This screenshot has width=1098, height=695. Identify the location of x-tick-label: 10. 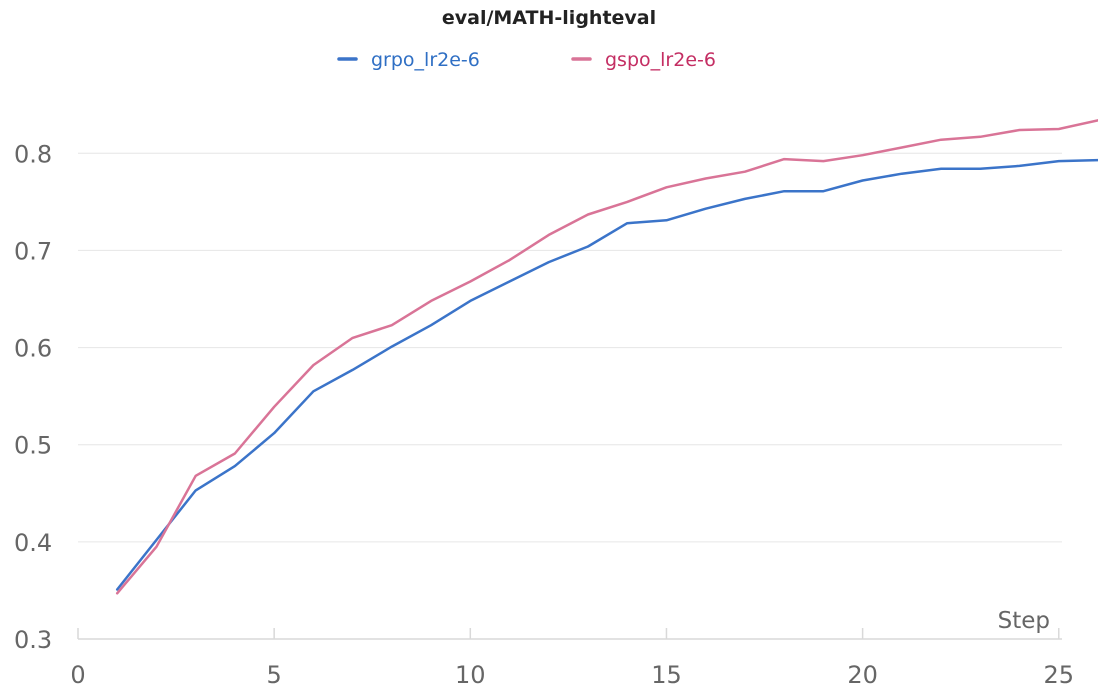
(470, 675).